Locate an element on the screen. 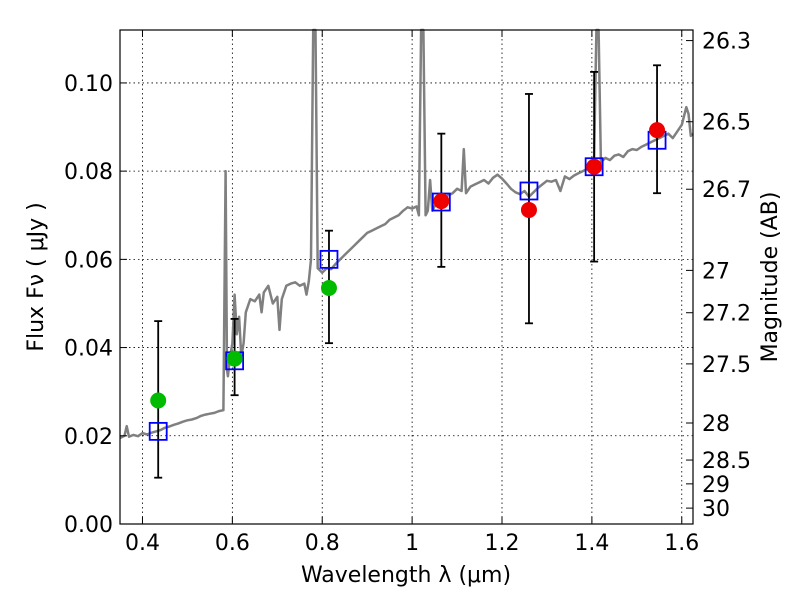  magnitude-tick-label: 26.7 is located at coordinates (726, 190).